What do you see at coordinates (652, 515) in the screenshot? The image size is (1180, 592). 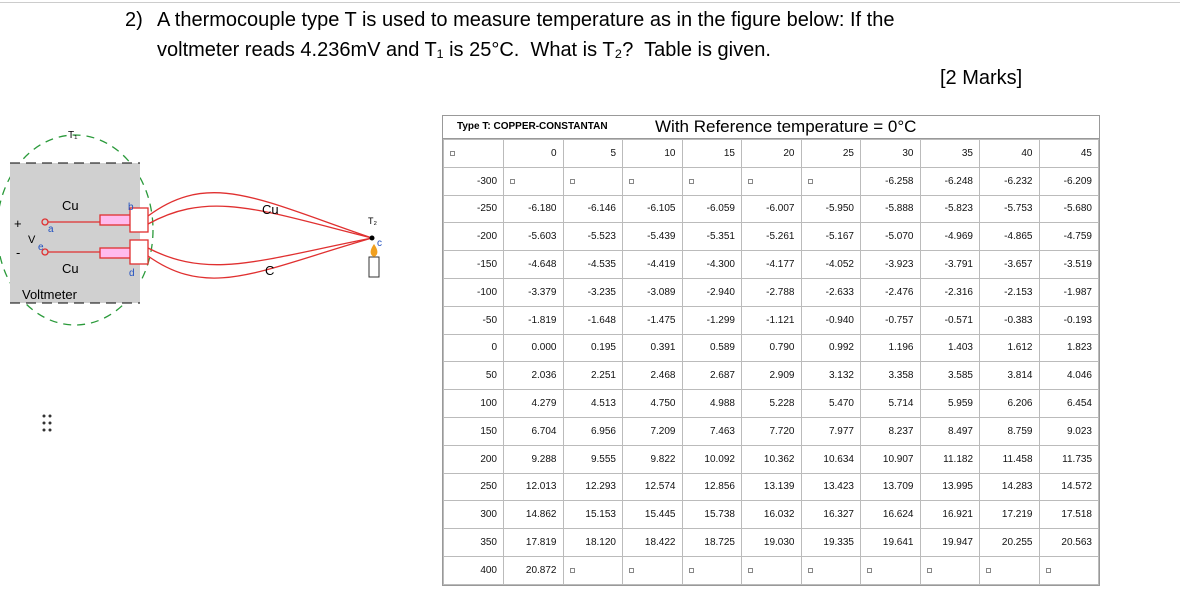 I see `table-cell: 15.445` at bounding box center [652, 515].